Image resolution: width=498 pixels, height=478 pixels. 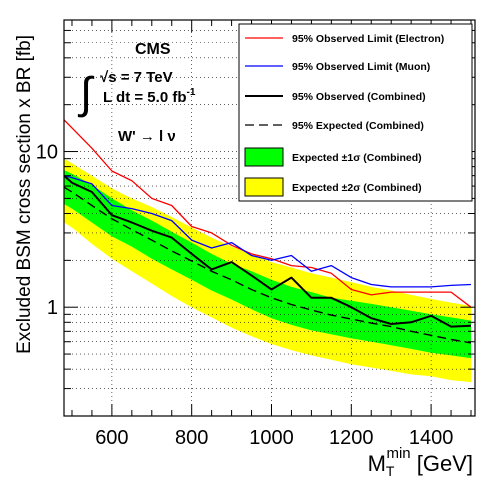 I want to click on legend-entry-4: Expected ±1σ (Combined), so click(x=333, y=157).